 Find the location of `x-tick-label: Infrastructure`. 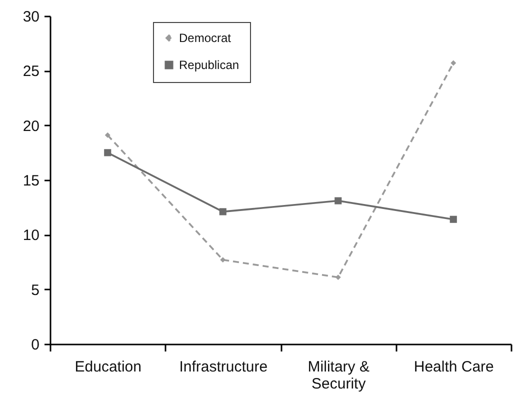

x-tick-label: Infrastructure is located at coordinates (223, 367).